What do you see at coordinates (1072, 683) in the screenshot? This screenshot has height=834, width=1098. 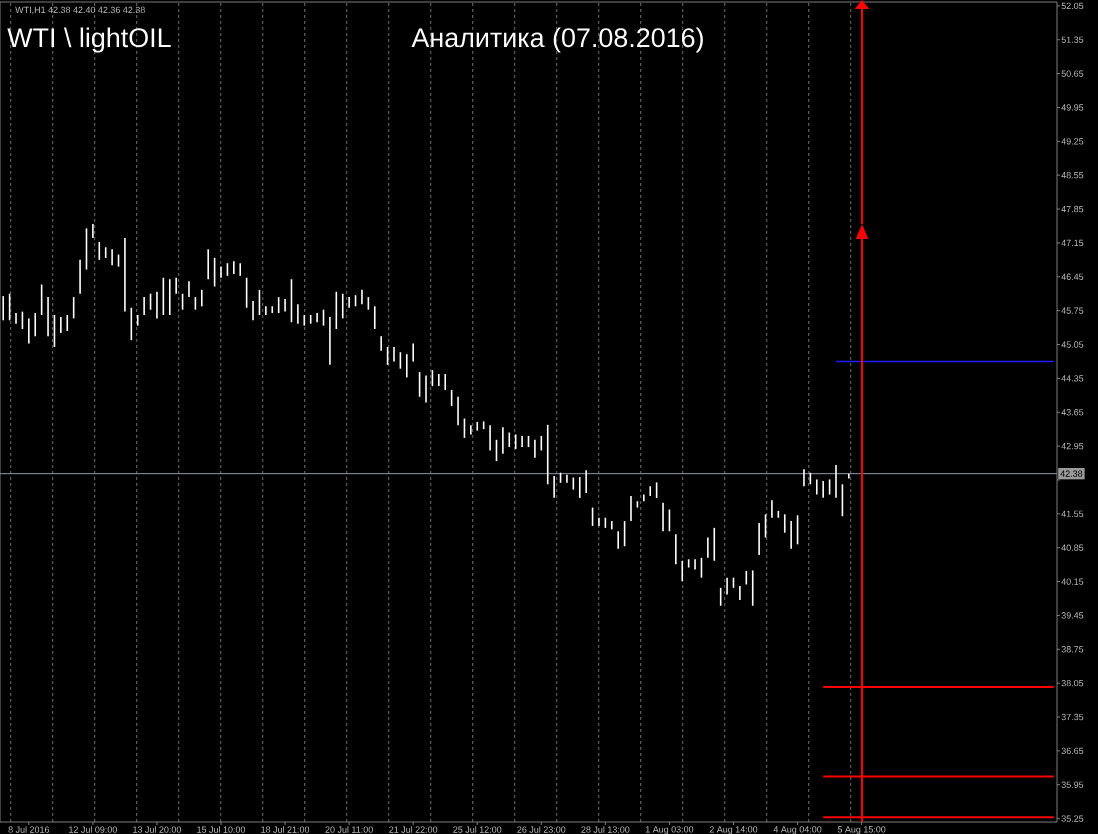 I see `y-tick-label: 38.05` at bounding box center [1072, 683].